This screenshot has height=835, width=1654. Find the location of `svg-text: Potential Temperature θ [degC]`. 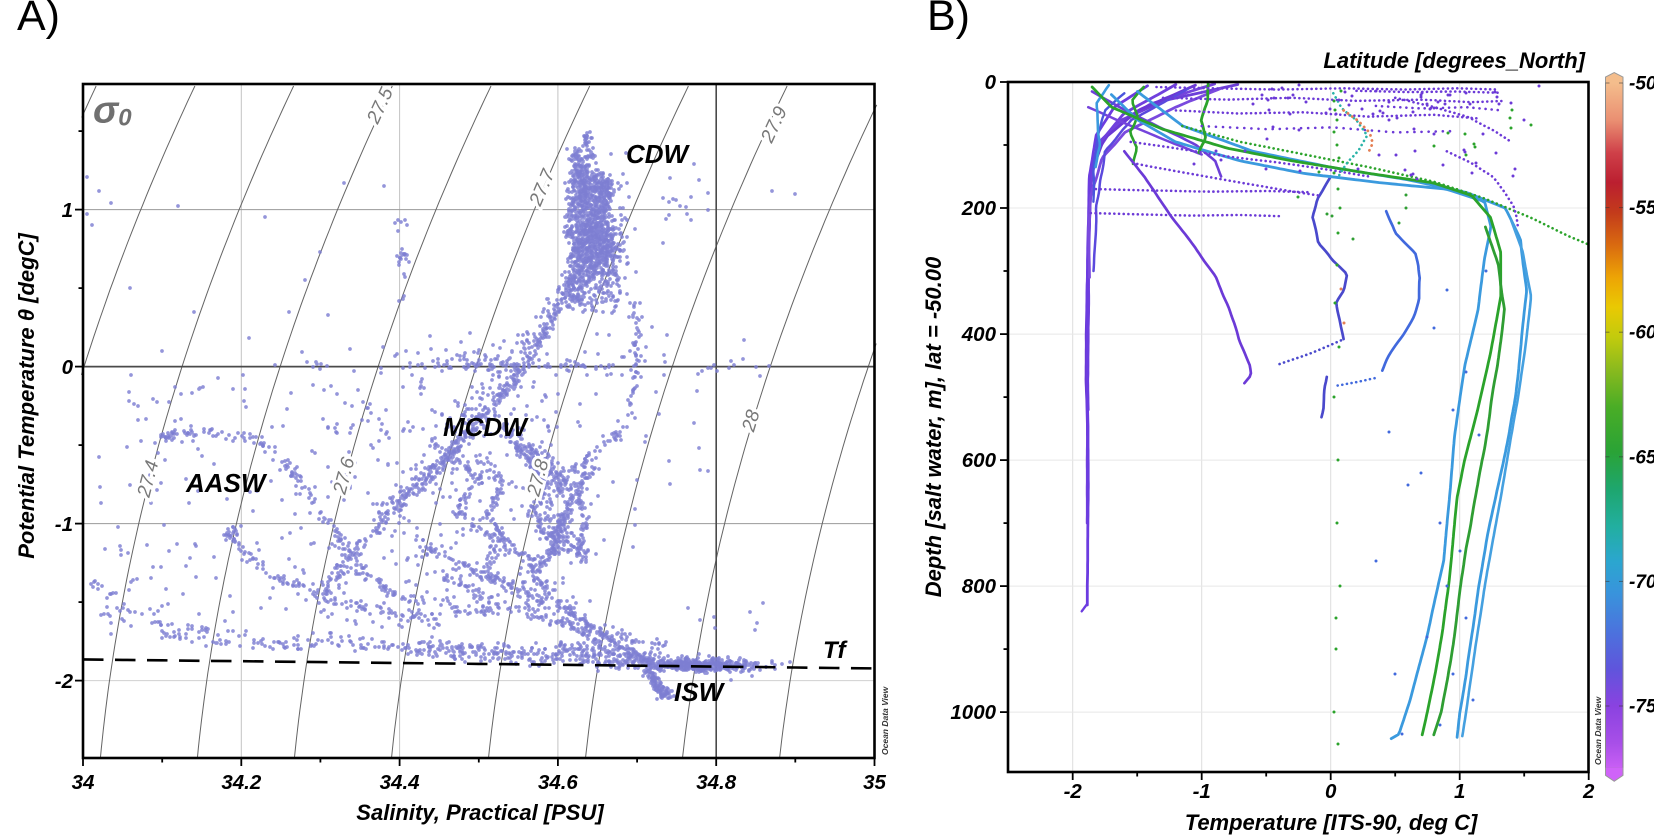

svg-text: Potential Temperature θ [degC] is located at coordinates (26, 396).